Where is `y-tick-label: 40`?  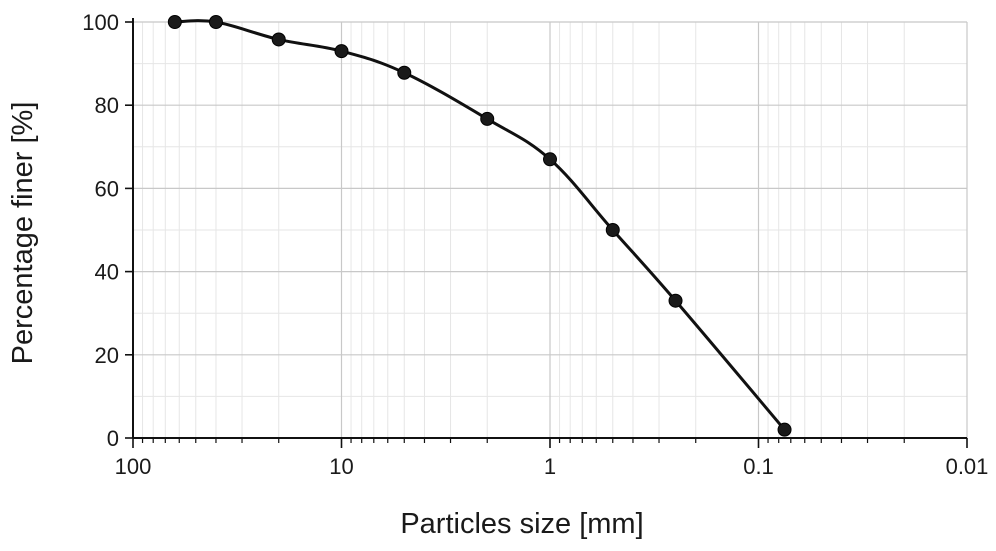 y-tick-label: 40 is located at coordinates (107, 272).